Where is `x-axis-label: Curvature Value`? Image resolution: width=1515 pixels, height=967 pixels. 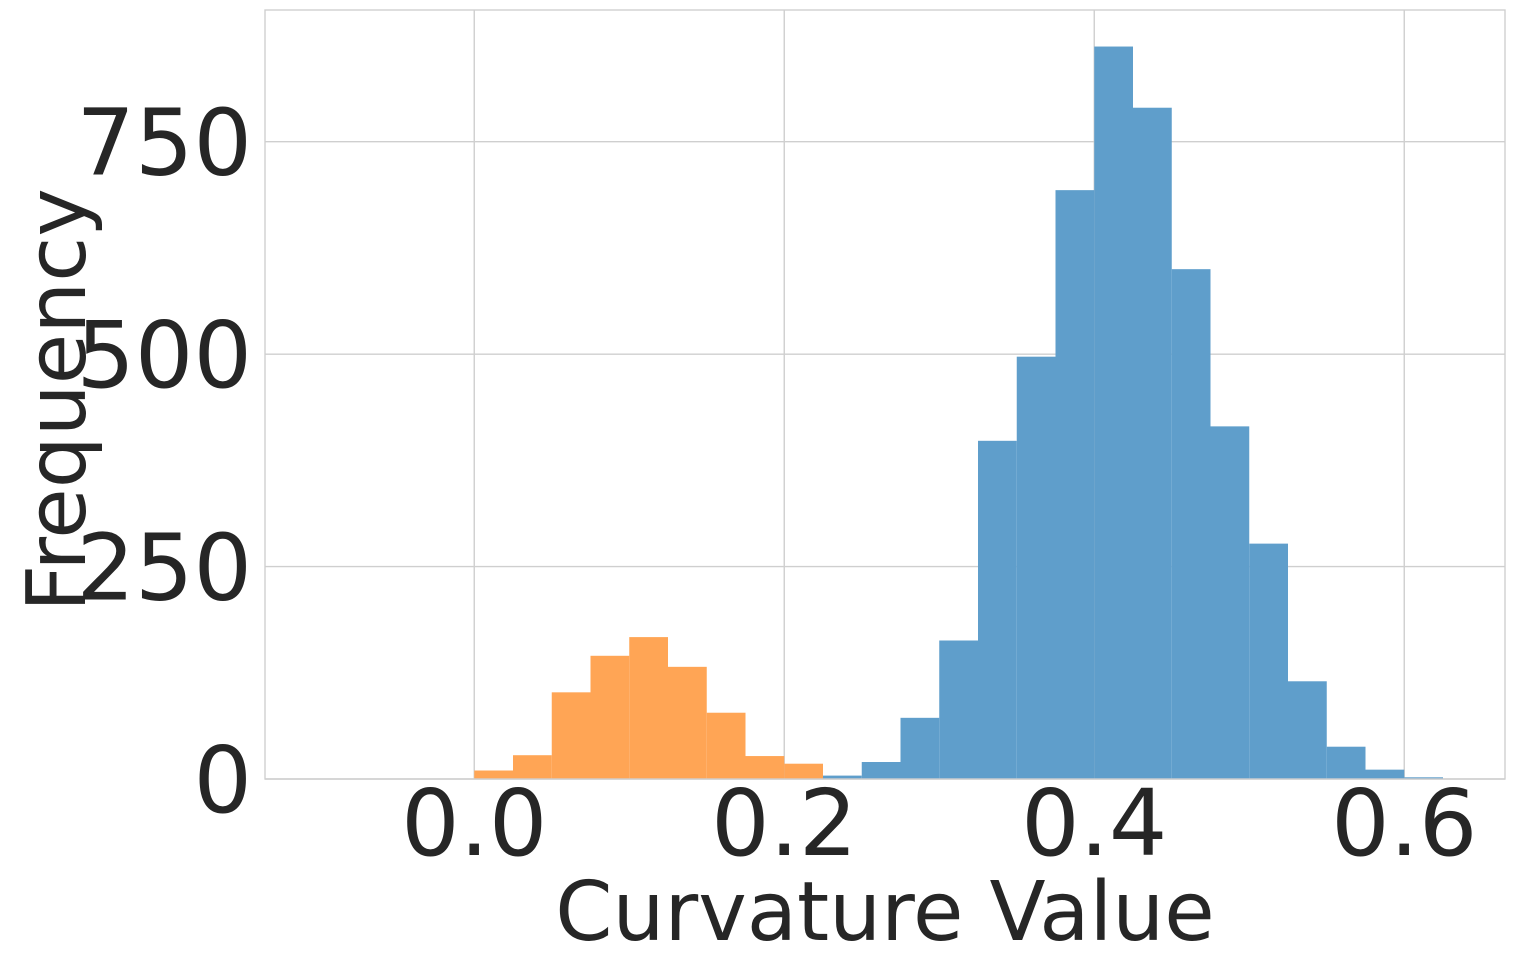 x-axis-label: Curvature Value is located at coordinates (884, 912).